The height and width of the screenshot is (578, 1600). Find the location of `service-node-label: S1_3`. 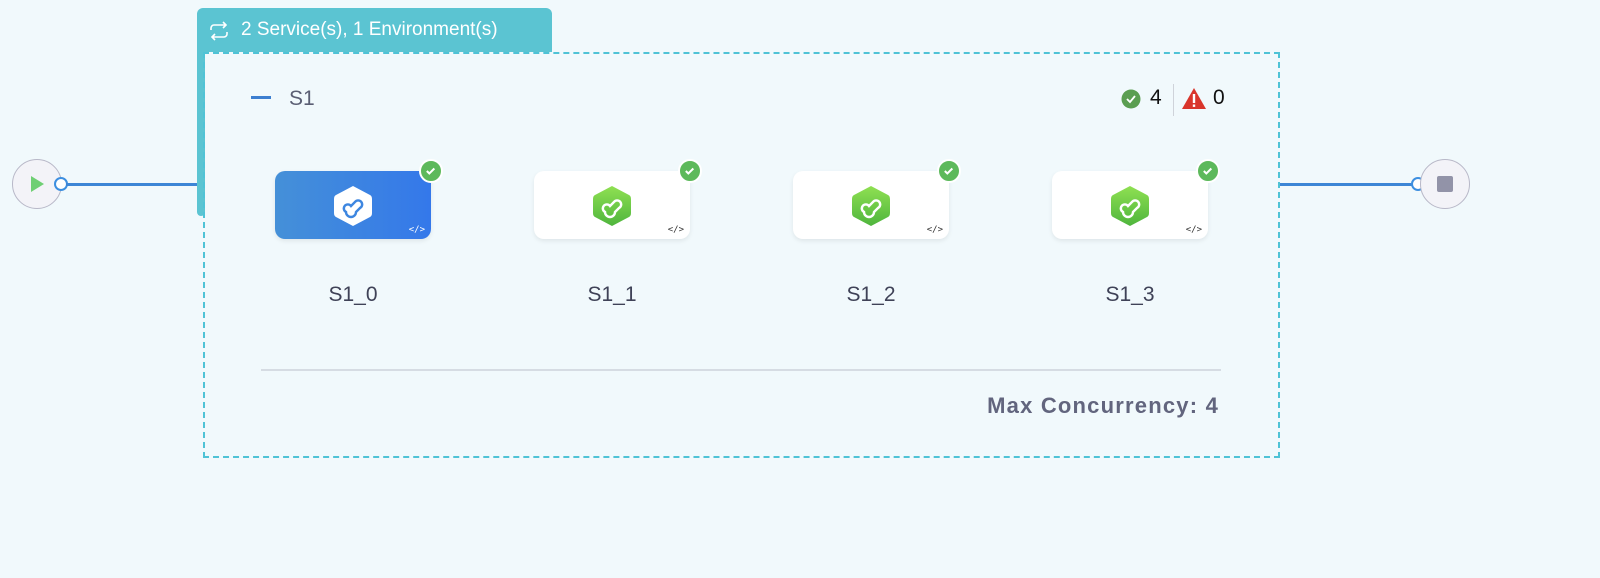

service-node-label: S1_3 is located at coordinates (1130, 294).